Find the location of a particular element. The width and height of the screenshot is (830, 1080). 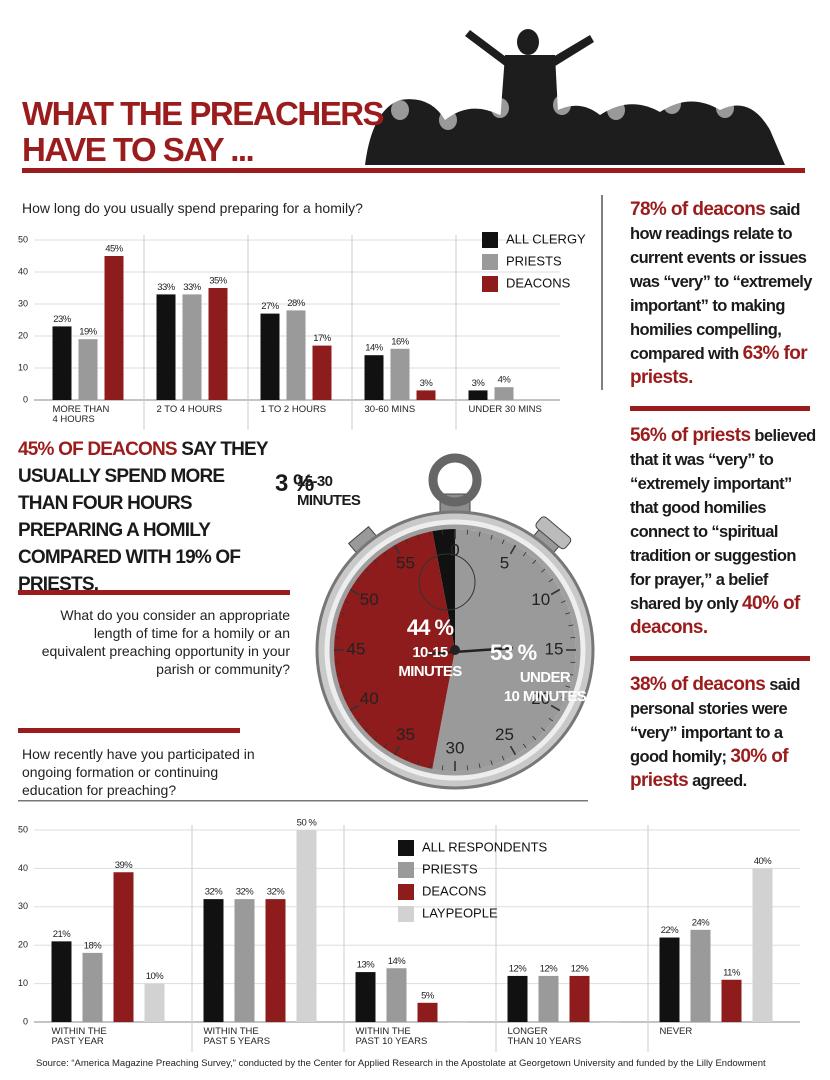

x-tick-label: WITHIN THE PAST 5 YEARS is located at coordinates (237, 1036).